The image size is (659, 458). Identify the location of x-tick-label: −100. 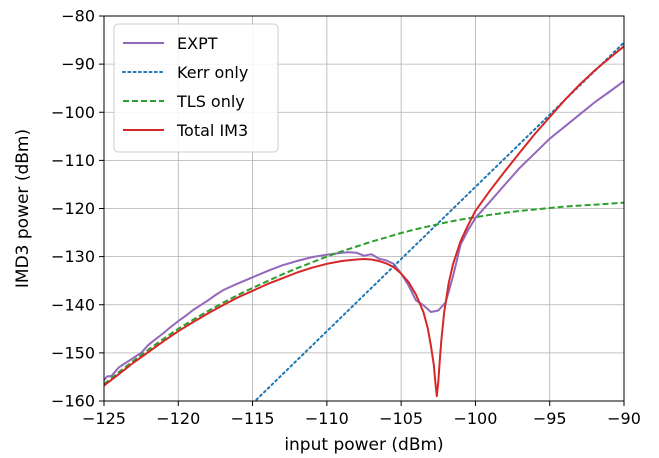
(475, 418).